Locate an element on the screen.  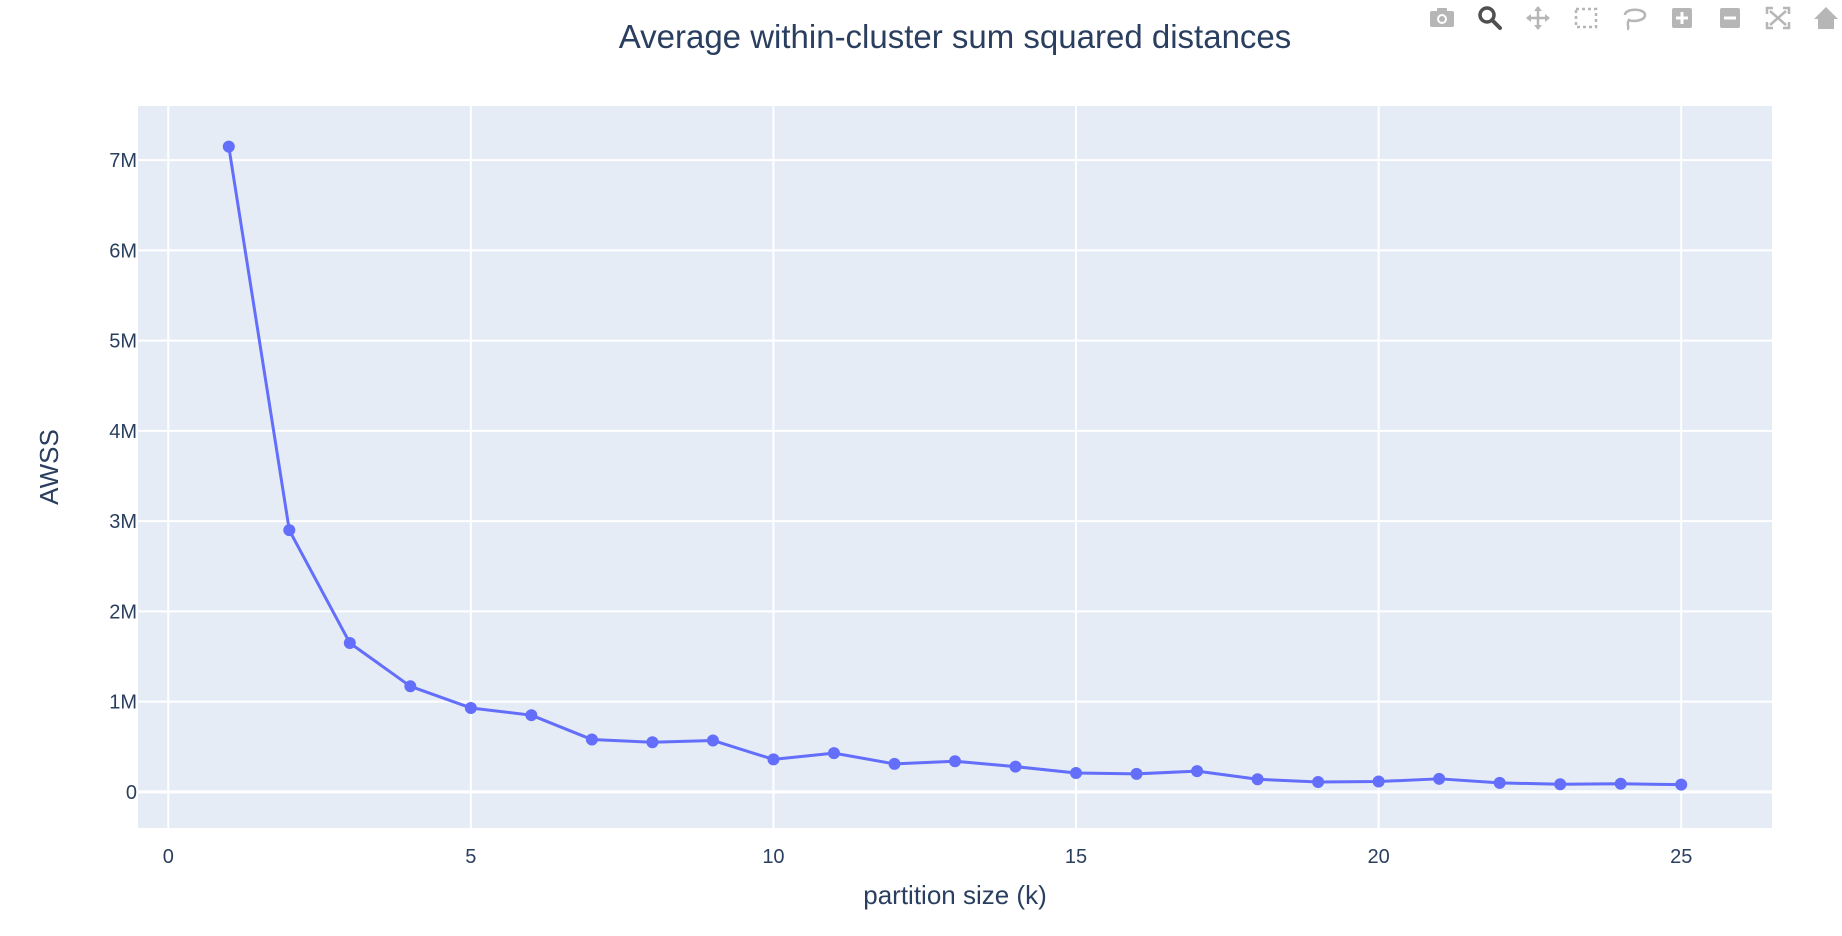
x-tick-label: 15 is located at coordinates (1076, 857).